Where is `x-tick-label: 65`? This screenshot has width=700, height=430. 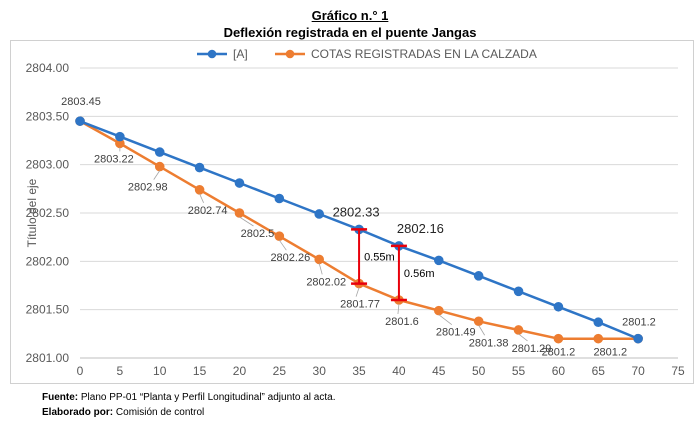 x-tick-label: 65 is located at coordinates (599, 371).